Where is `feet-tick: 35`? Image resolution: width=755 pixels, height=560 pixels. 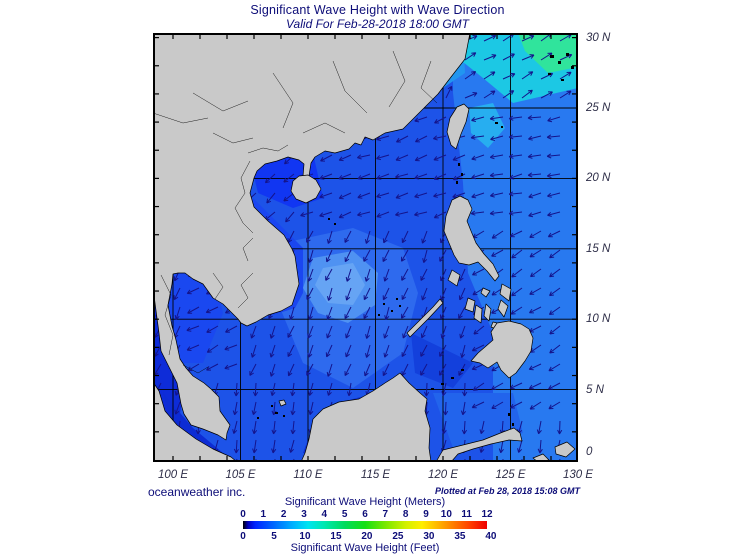 feet-tick: 35 is located at coordinates (460, 536).